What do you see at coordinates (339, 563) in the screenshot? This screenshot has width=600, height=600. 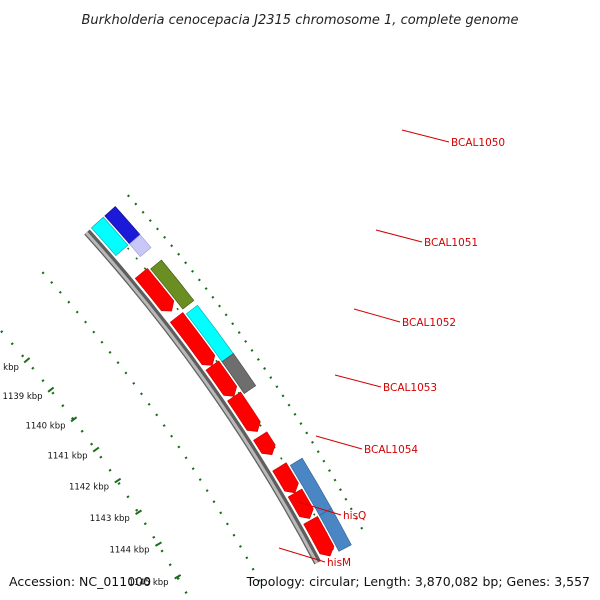 I see `gene-label: hisM` at bounding box center [339, 563].